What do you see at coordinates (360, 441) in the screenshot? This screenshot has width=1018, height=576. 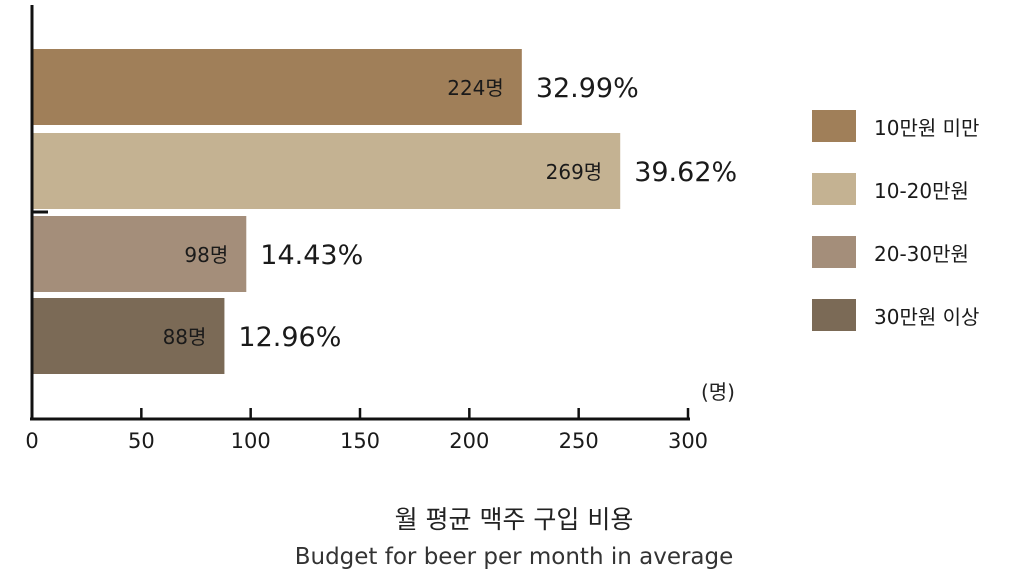 I see `x-tick-label: 150` at bounding box center [360, 441].